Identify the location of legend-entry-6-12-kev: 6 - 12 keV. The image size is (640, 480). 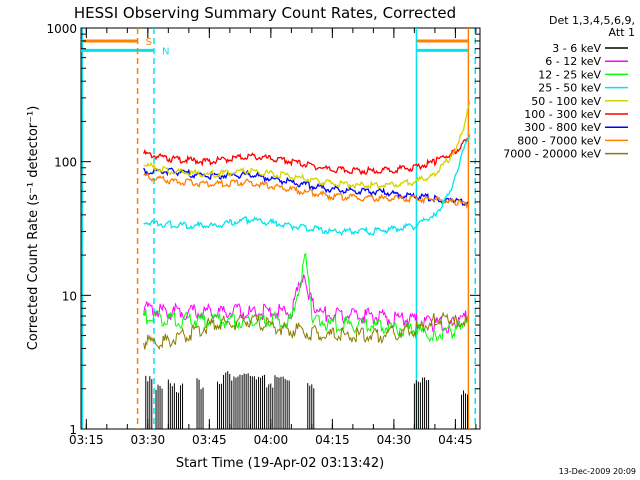
(586, 61).